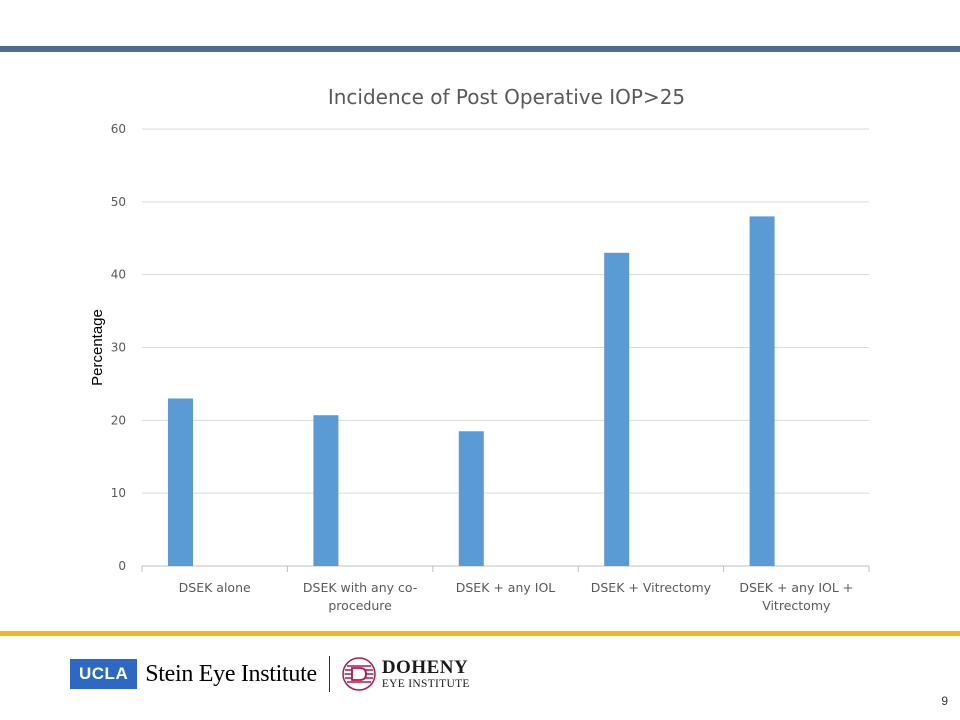 The image size is (960, 720). I want to click on doheny-logo-text: DOHENY EYE INSTITUTE, so click(426, 674).